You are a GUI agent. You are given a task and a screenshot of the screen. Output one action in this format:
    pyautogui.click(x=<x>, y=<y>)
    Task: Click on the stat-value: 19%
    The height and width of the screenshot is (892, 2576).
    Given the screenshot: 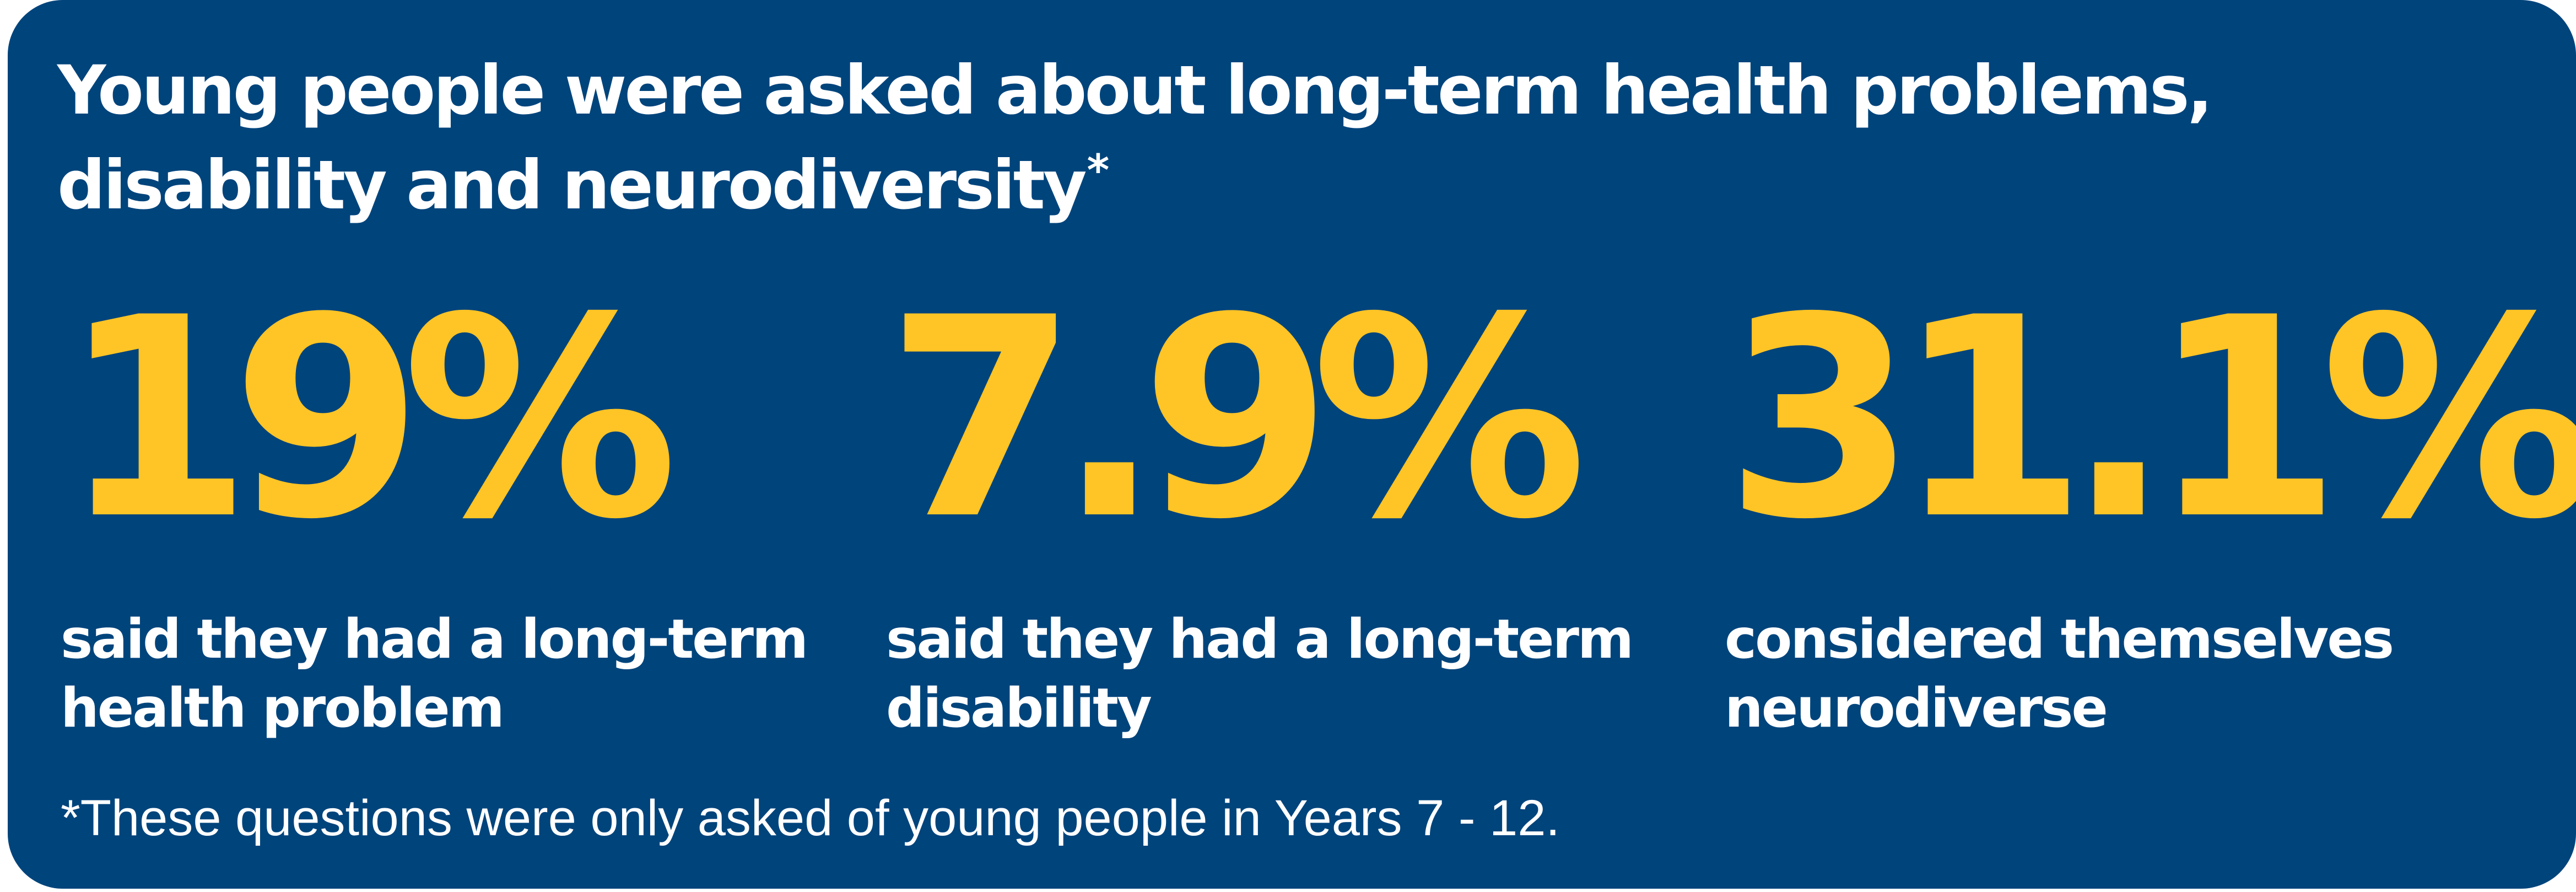 What is the action you would take?
    pyautogui.click(x=369, y=419)
    